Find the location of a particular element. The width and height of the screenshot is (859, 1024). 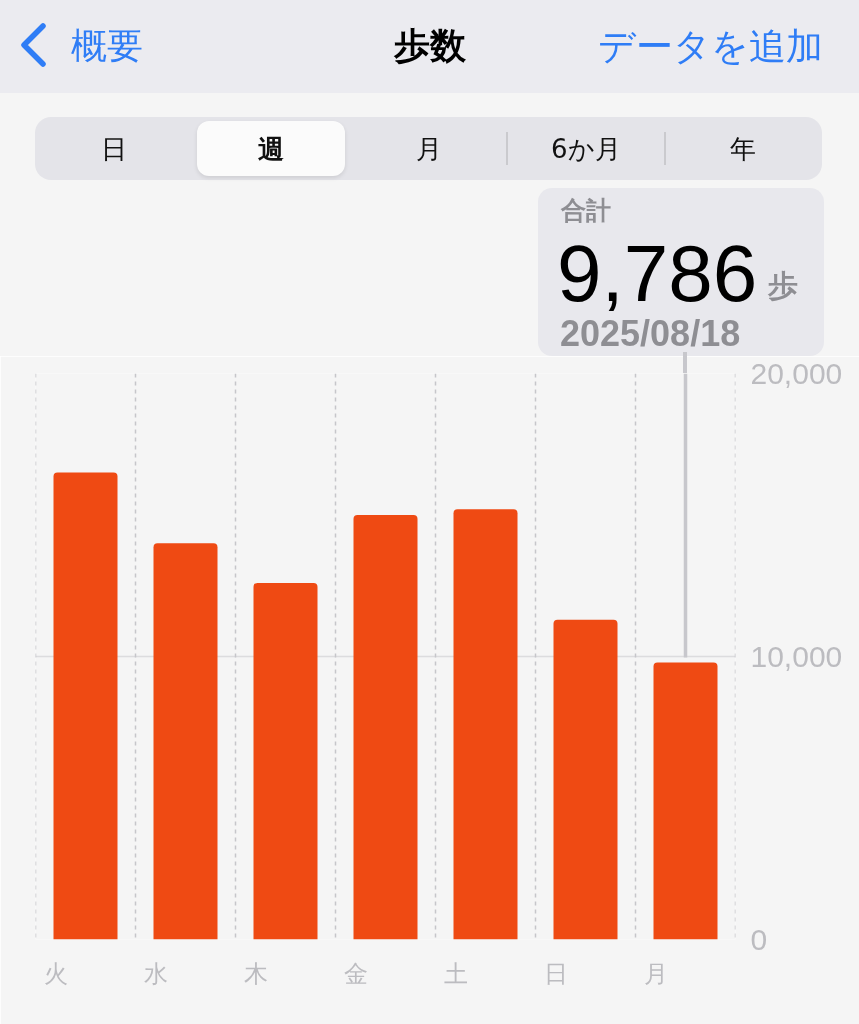

y-tick-label: 0 is located at coordinates (759, 939).